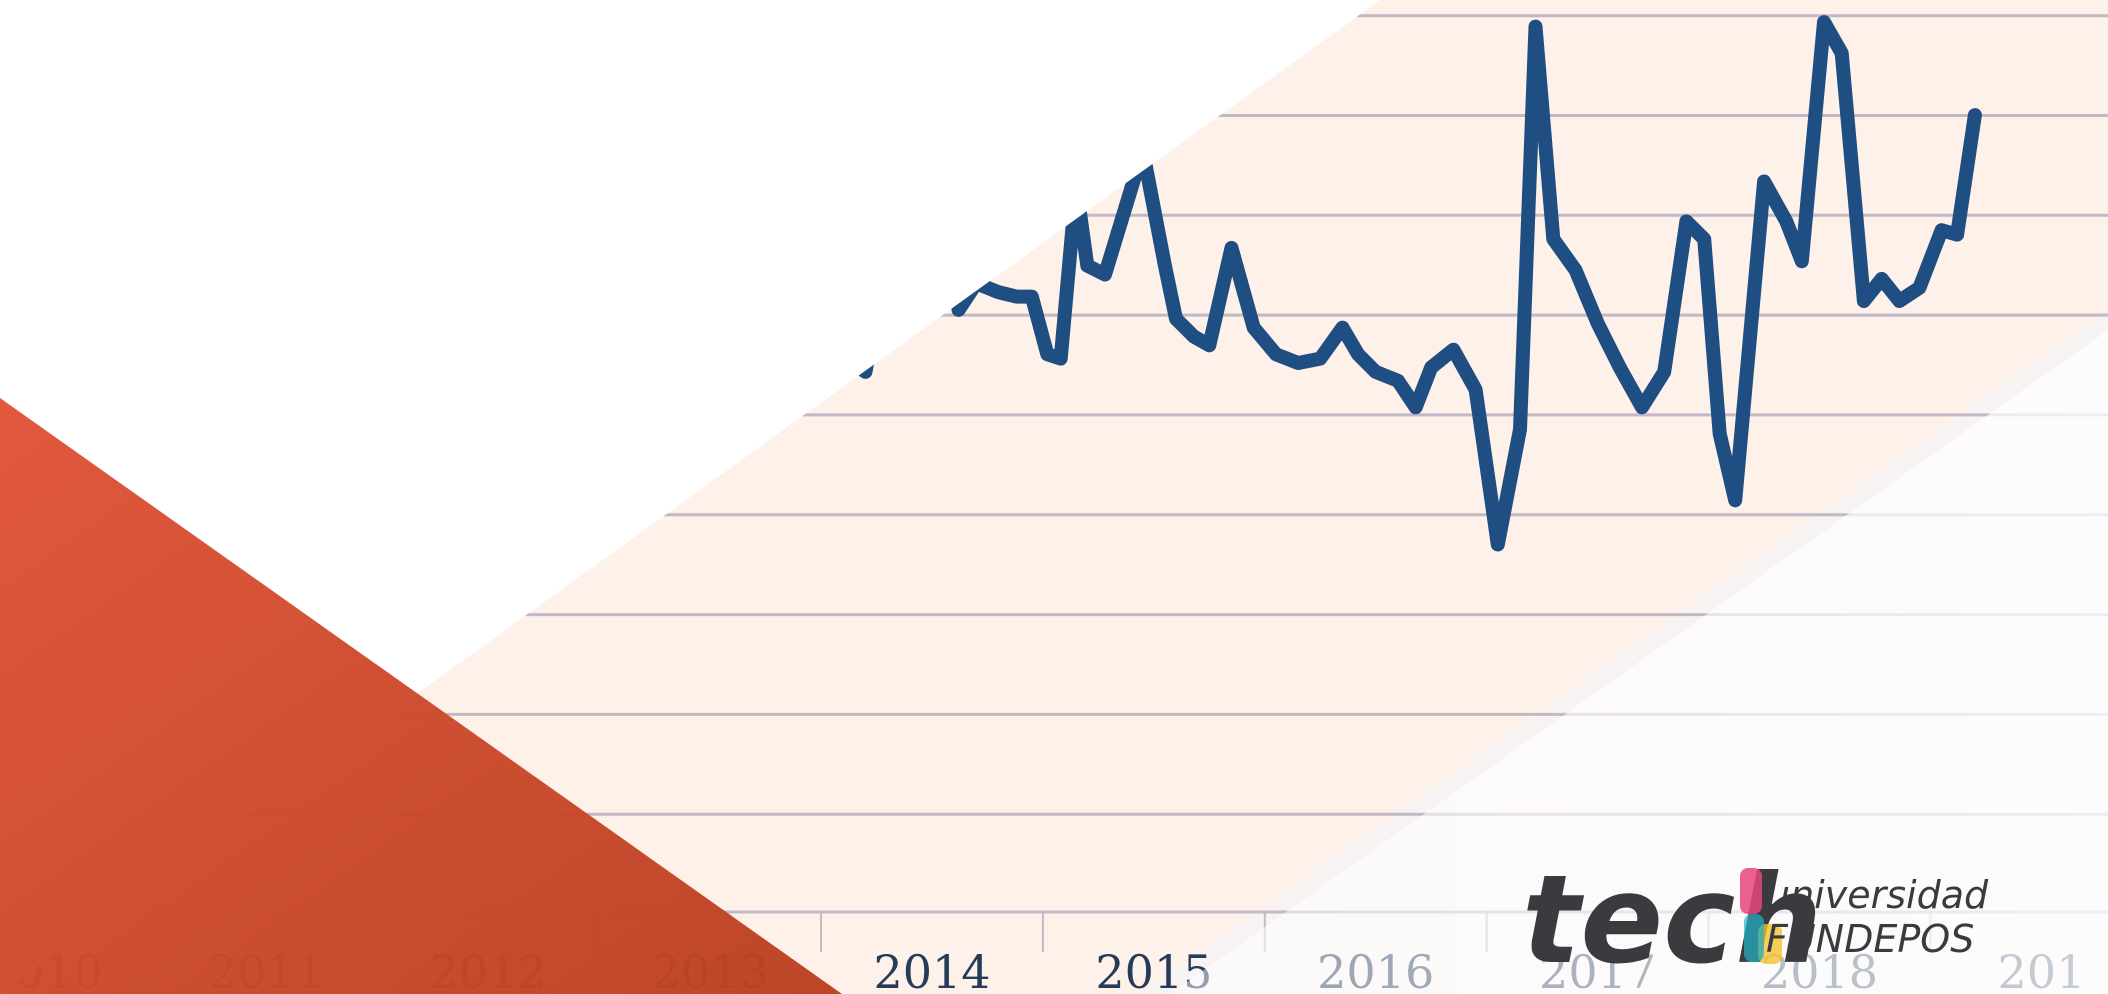  I want to click on tech-logo: tech universidad FUNDEPOS, so click(1755, 916).